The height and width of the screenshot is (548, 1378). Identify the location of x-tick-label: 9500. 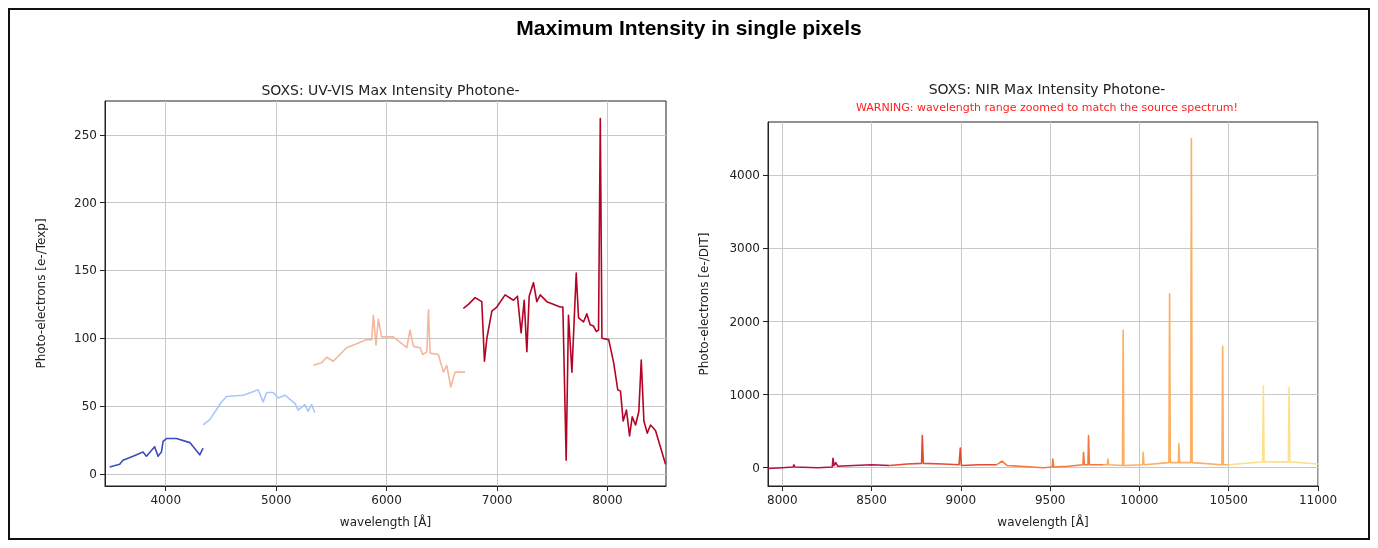
(1050, 500).